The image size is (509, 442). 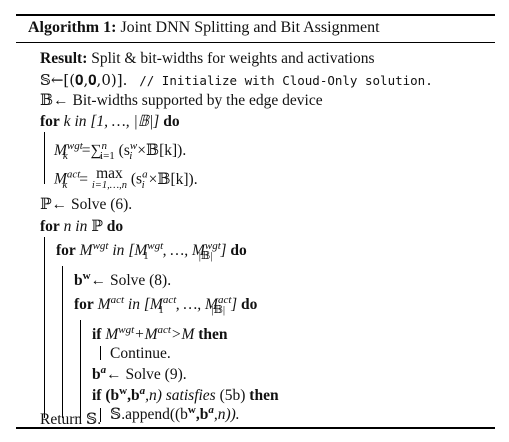 What do you see at coordinates (224, 299) in the screenshot?
I see `for-mact-range-b-sup: act` at bounding box center [224, 299].